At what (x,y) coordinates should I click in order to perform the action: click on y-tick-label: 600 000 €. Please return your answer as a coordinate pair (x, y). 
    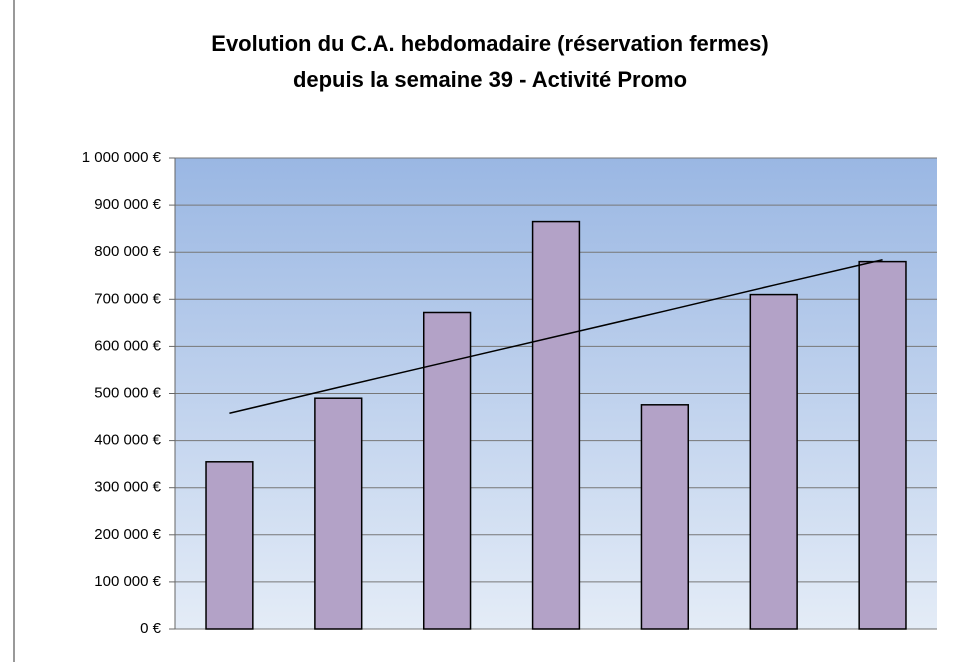
    Looking at the image, I should click on (127, 345).